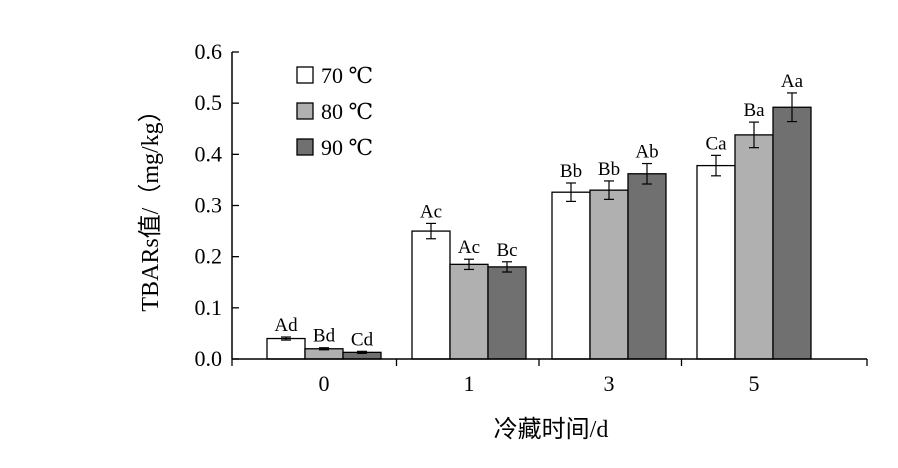  What do you see at coordinates (716, 143) in the screenshot?
I see `significance-label: Ca` at bounding box center [716, 143].